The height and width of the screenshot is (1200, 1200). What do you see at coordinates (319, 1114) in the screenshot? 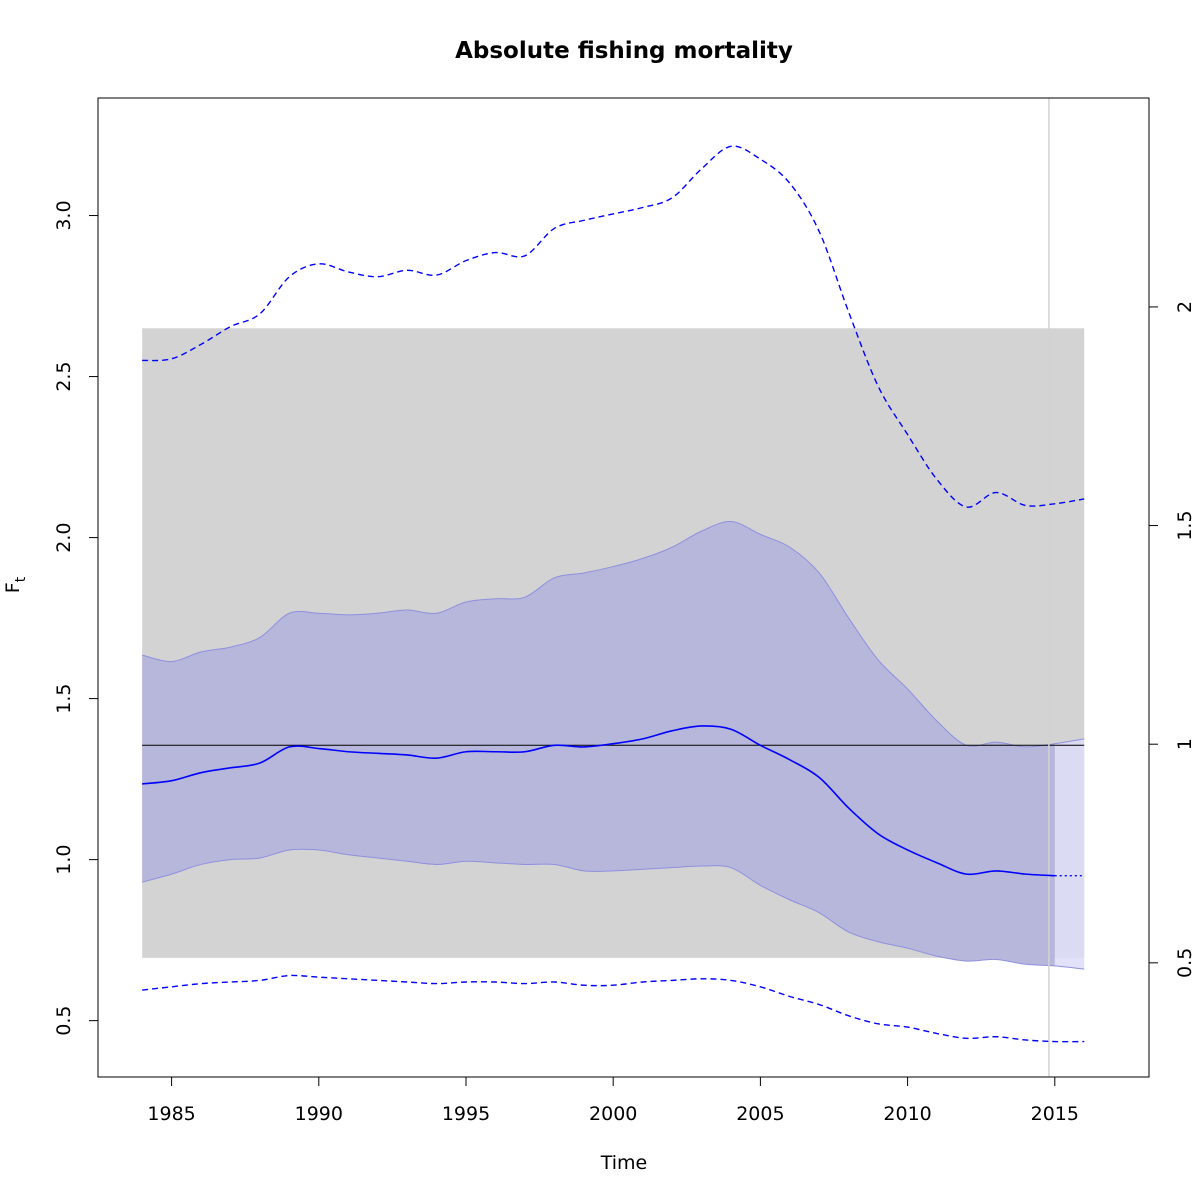
I see `x-tick-label: 1990` at bounding box center [319, 1114].